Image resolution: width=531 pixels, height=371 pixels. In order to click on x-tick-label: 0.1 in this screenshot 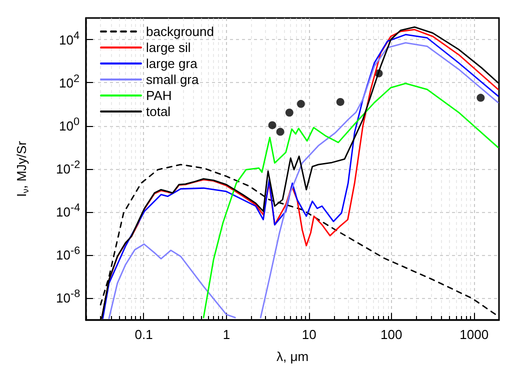, I will do `click(143, 334)`.